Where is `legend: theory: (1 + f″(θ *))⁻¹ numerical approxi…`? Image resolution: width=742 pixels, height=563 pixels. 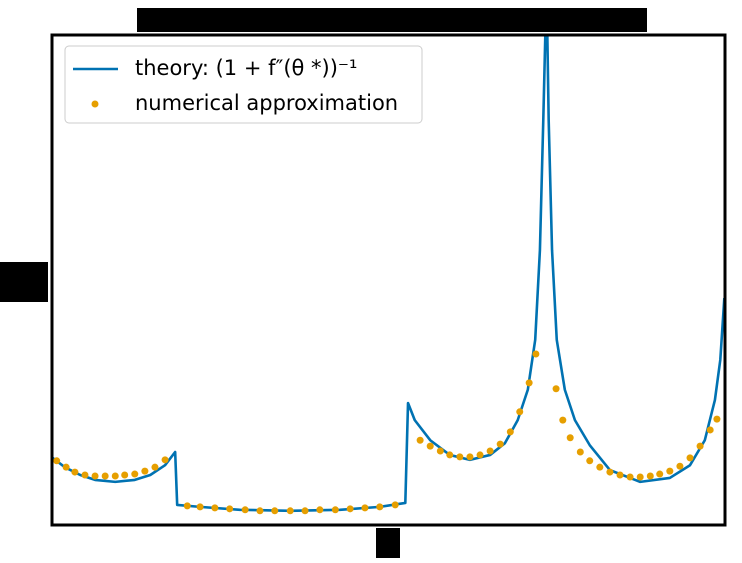
legend: theory: (1 + f″(θ *))⁻¹ numerical approxi… is located at coordinates (243, 84).